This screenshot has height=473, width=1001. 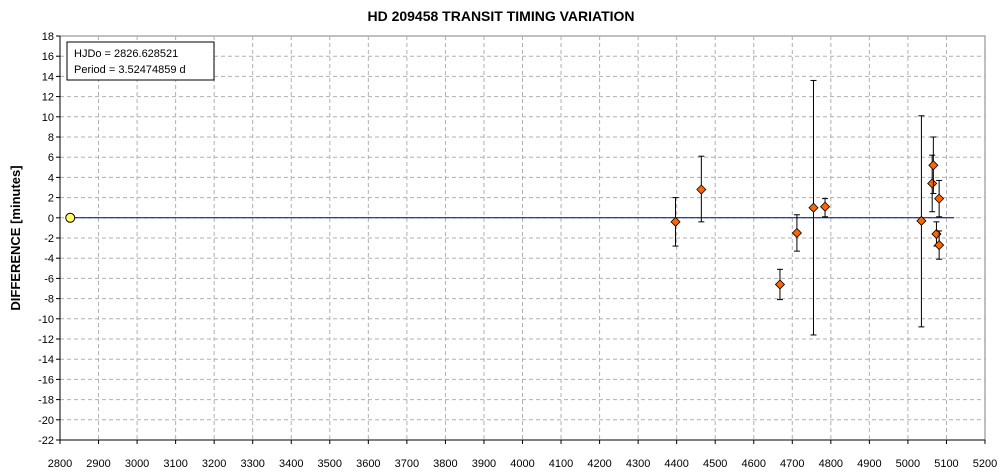 What do you see at coordinates (51, 199) in the screenshot?
I see `y-tick-label: 2` at bounding box center [51, 199].